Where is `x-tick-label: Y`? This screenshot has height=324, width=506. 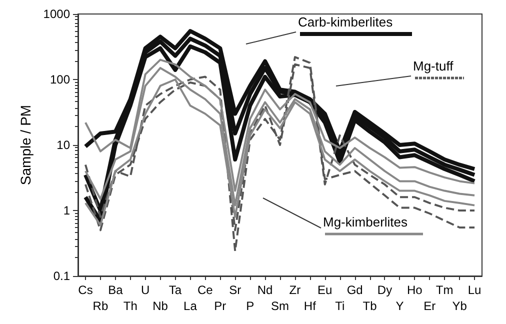 x-tick-label: Y is located at coordinates (400, 306).